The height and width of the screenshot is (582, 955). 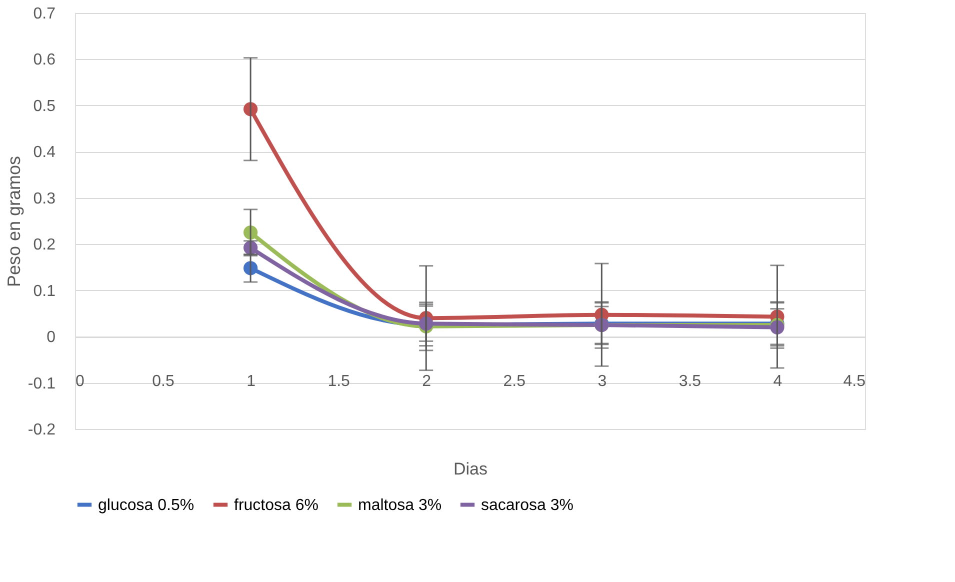 I want to click on x-tick-label: 4, so click(x=777, y=381).